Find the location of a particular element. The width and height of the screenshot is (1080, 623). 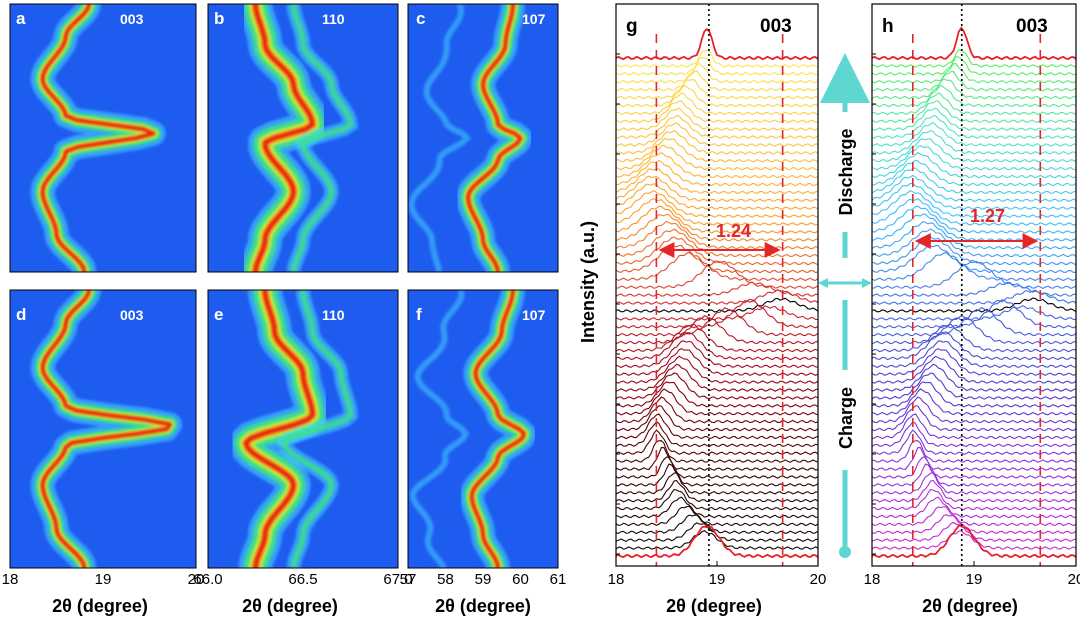

reflection-label-h: 003 is located at coordinates (1032, 26).